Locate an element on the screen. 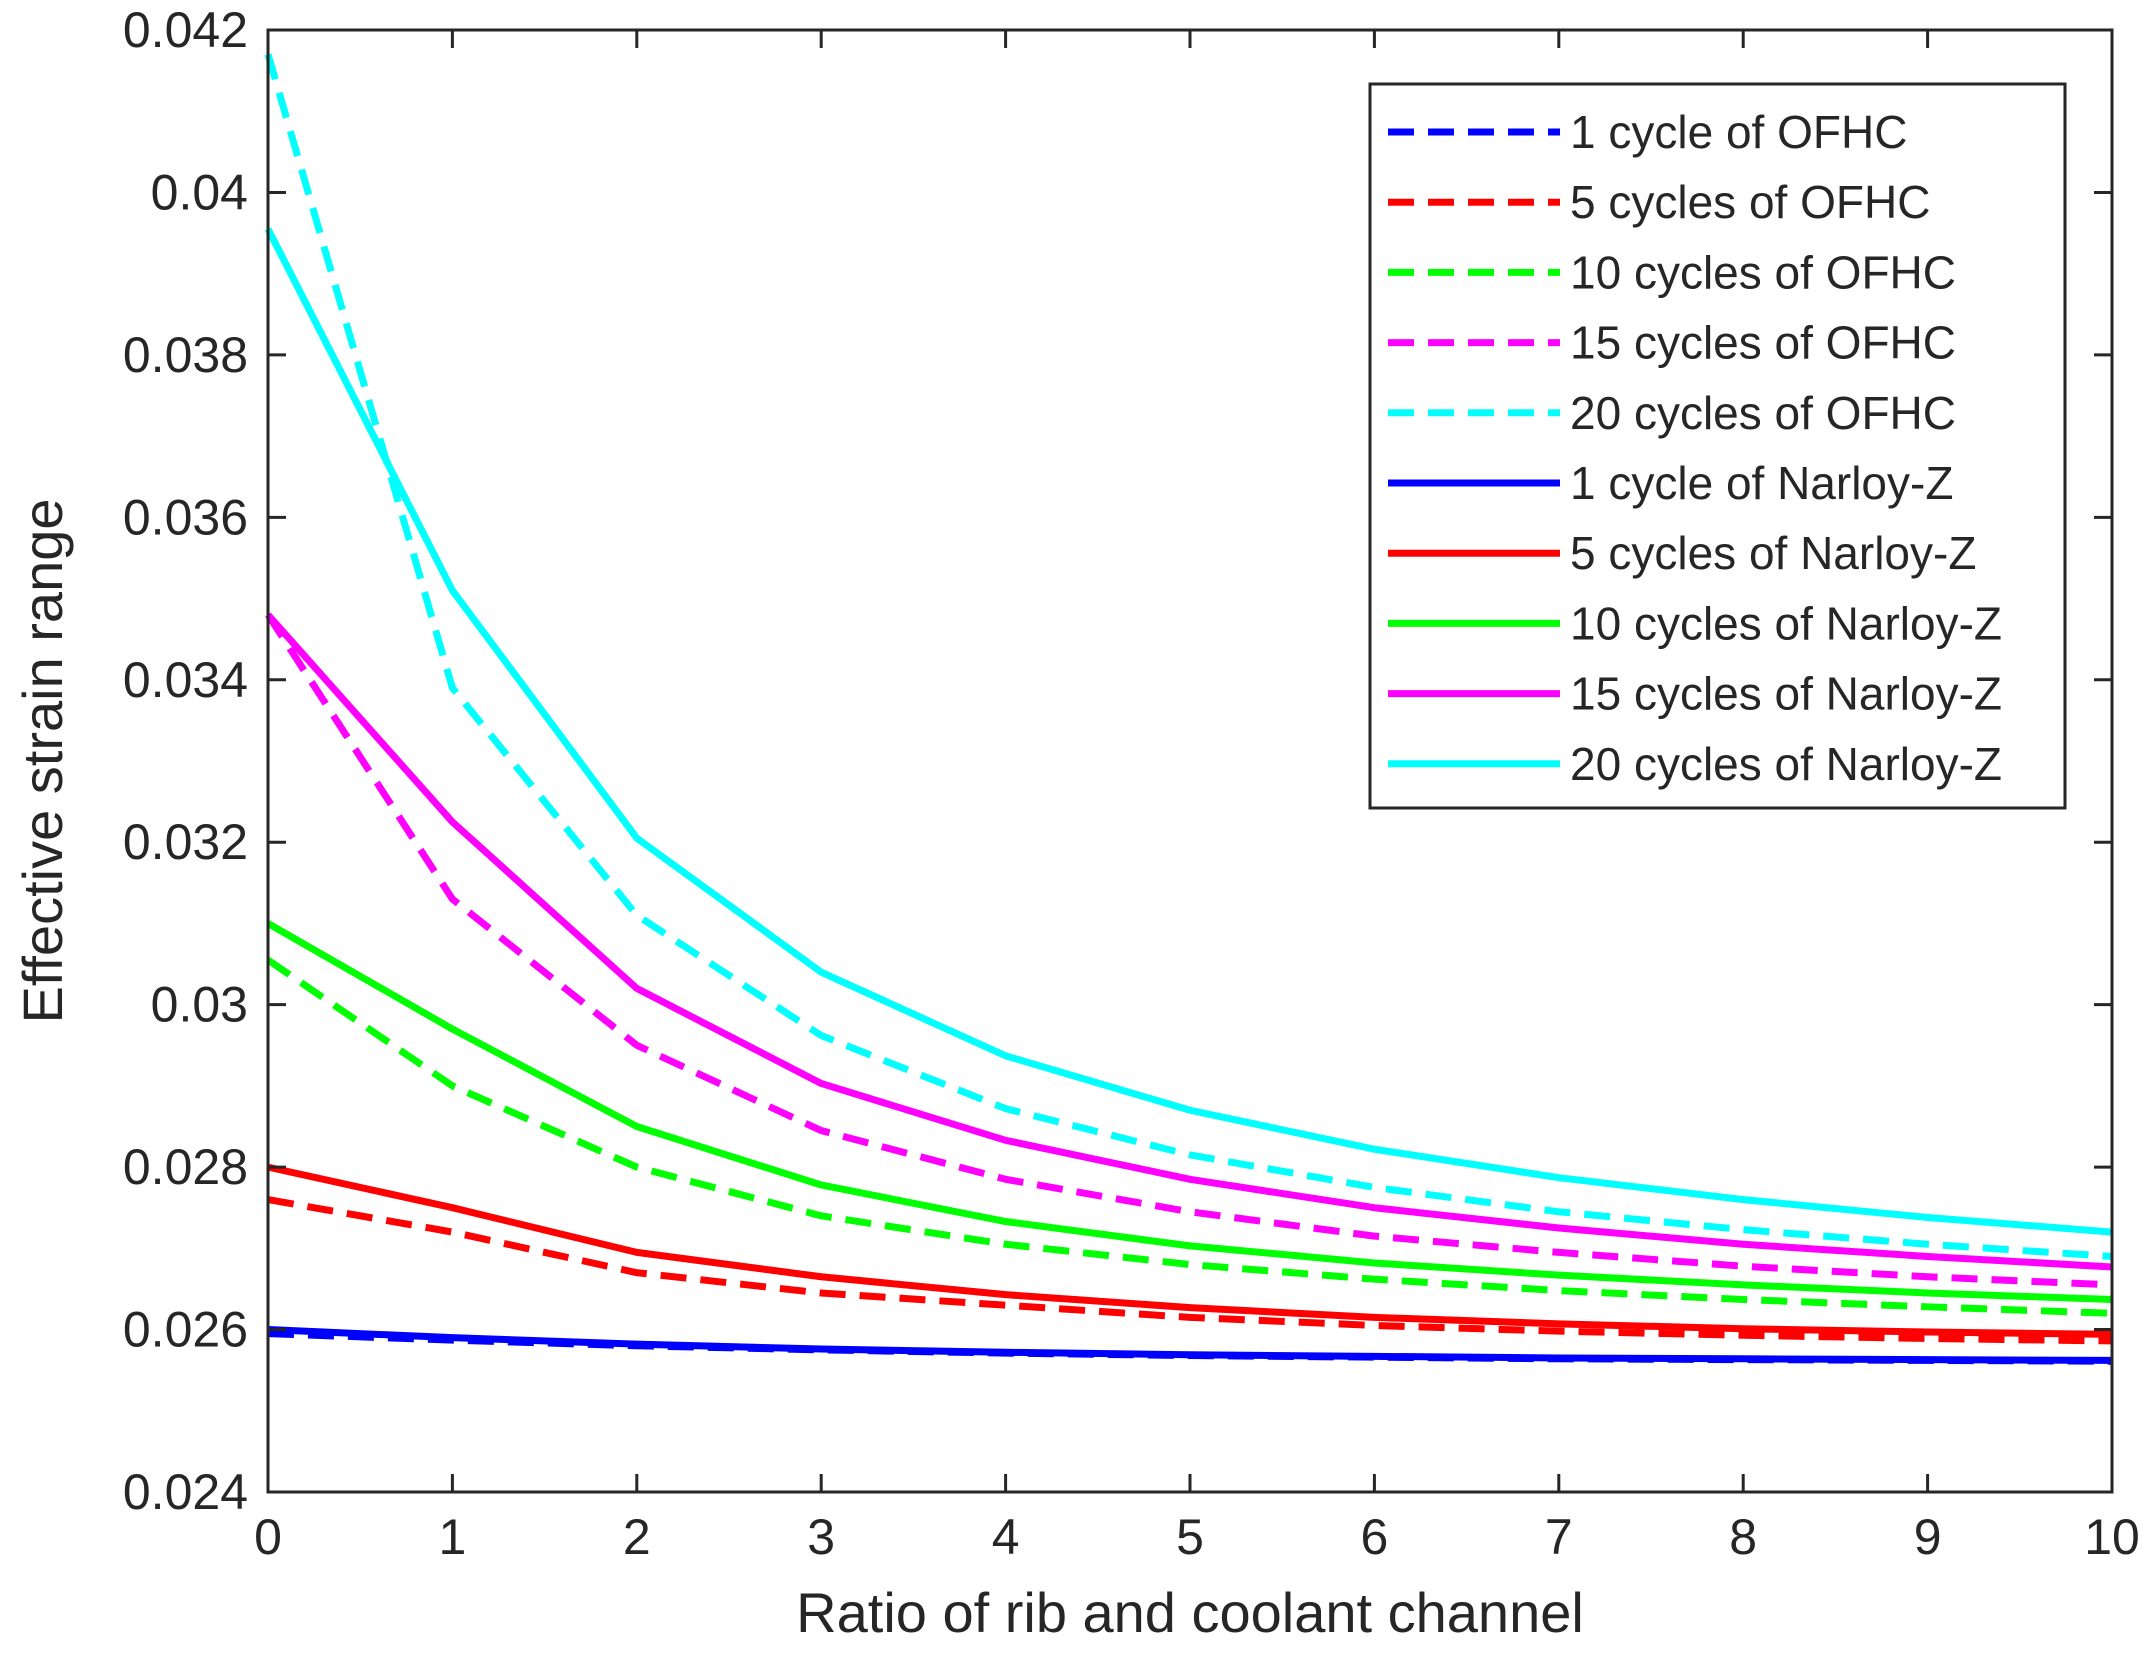 Image resolution: width=2150 pixels, height=1675 pixels. x-axis-tick-labels: 0 1 2 3 4 5 6 7 8 9 10 is located at coordinates (1197, 1537).